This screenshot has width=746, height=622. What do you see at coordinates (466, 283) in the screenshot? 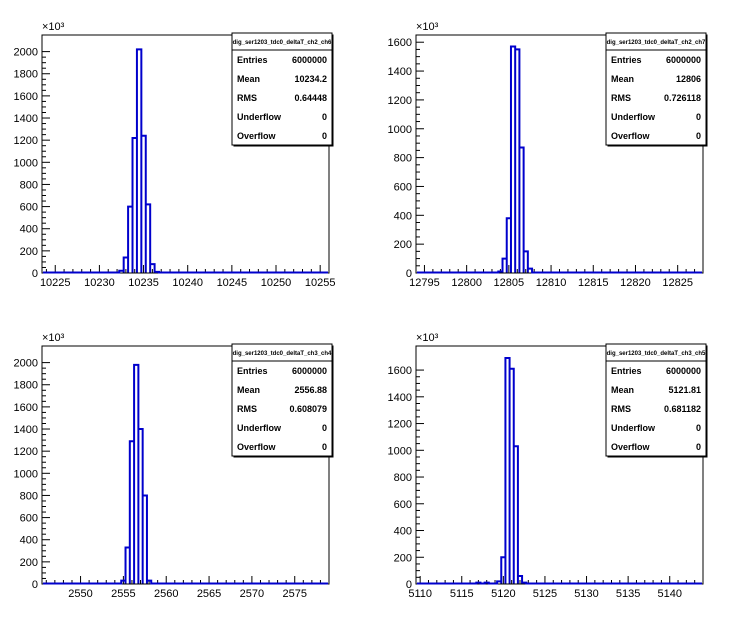
I see `x-tick-label: 12800` at bounding box center [466, 283].